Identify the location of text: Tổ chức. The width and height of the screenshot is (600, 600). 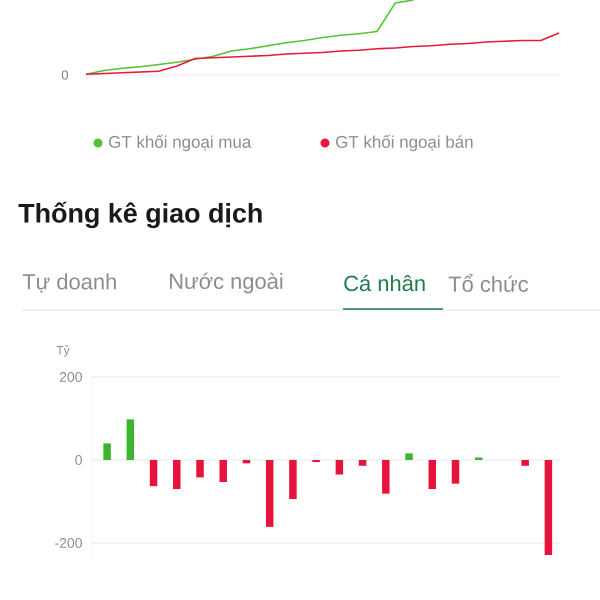
(488, 283).